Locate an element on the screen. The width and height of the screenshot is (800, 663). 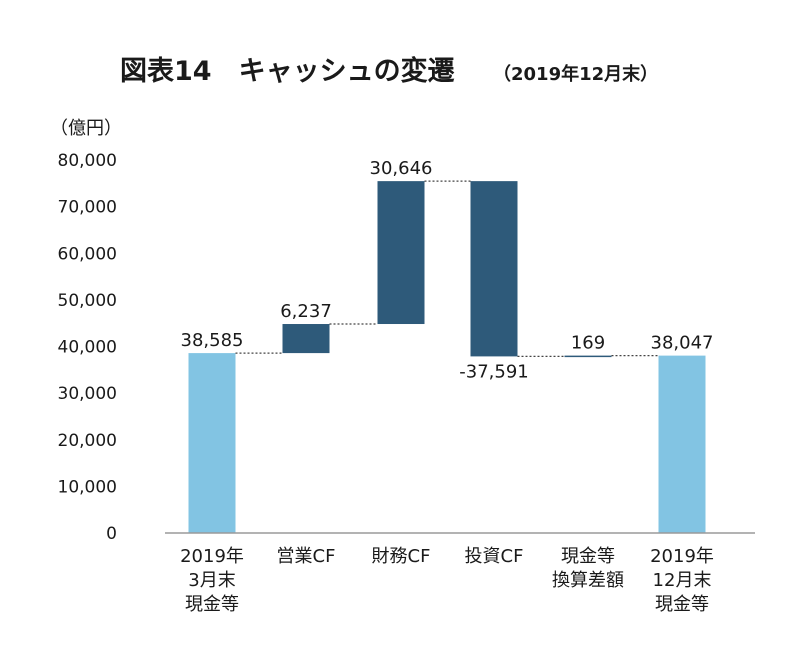
chart-subtitle: （2019年12月末） is located at coordinates (575, 74).